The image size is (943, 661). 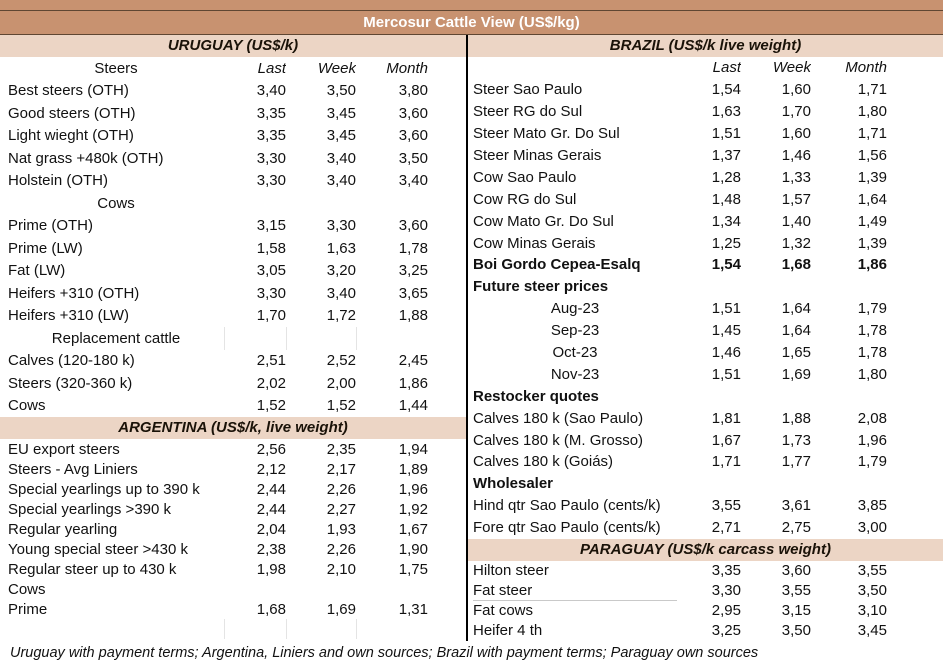 I want to click on row-label: Young special steer >430 k, so click(x=98, y=549).